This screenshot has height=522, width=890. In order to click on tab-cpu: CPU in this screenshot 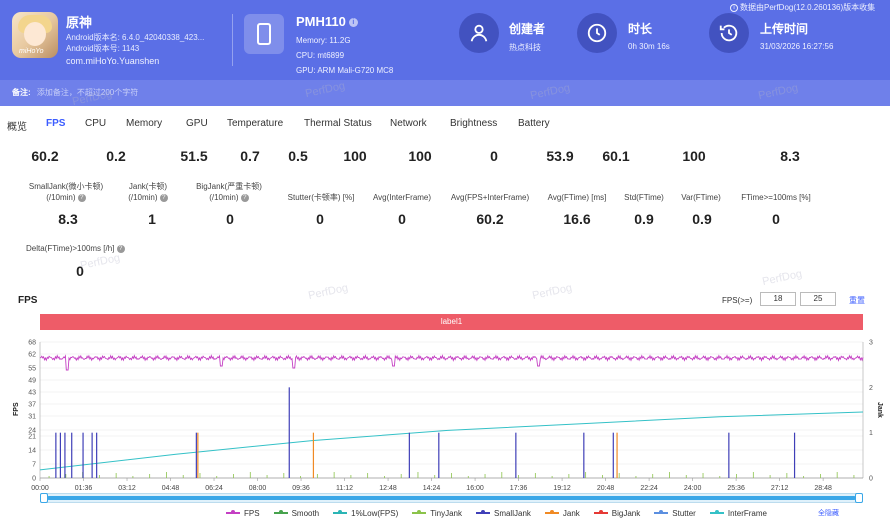, I will do `click(96, 123)`.